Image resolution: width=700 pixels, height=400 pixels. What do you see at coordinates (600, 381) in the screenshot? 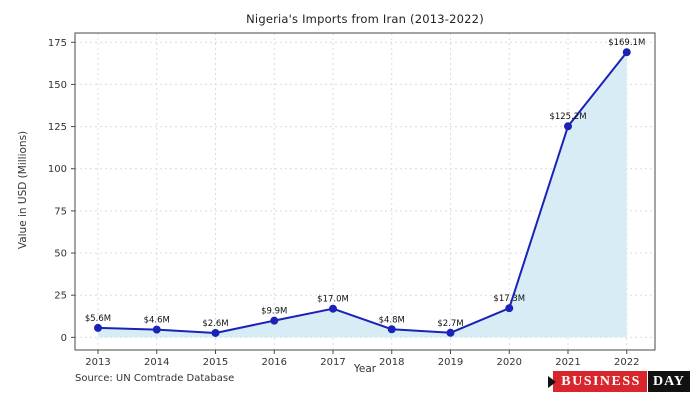
I see `logo-business-text: BUSINESS` at bounding box center [600, 381].